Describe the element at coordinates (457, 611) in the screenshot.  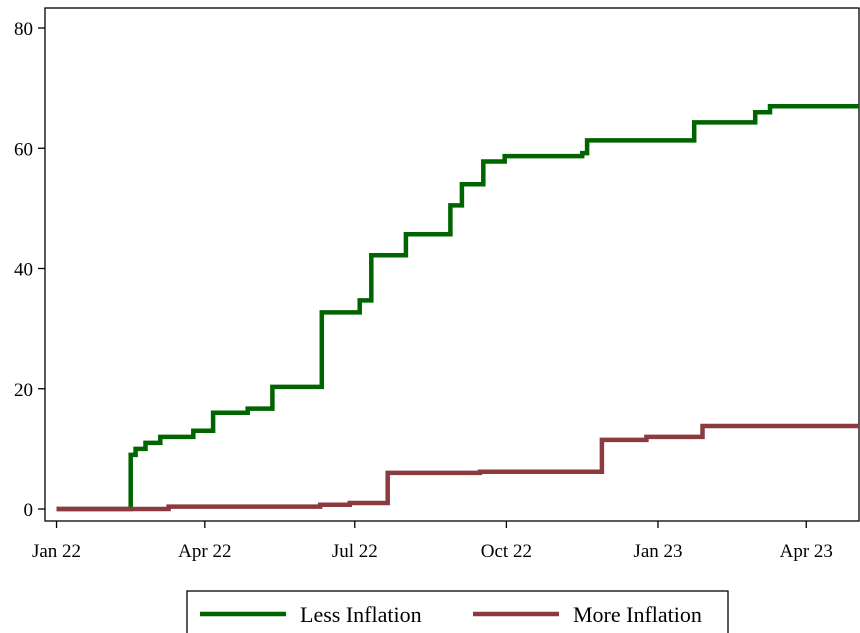
I see `legend: Less Inflation More Inflation` at that location.